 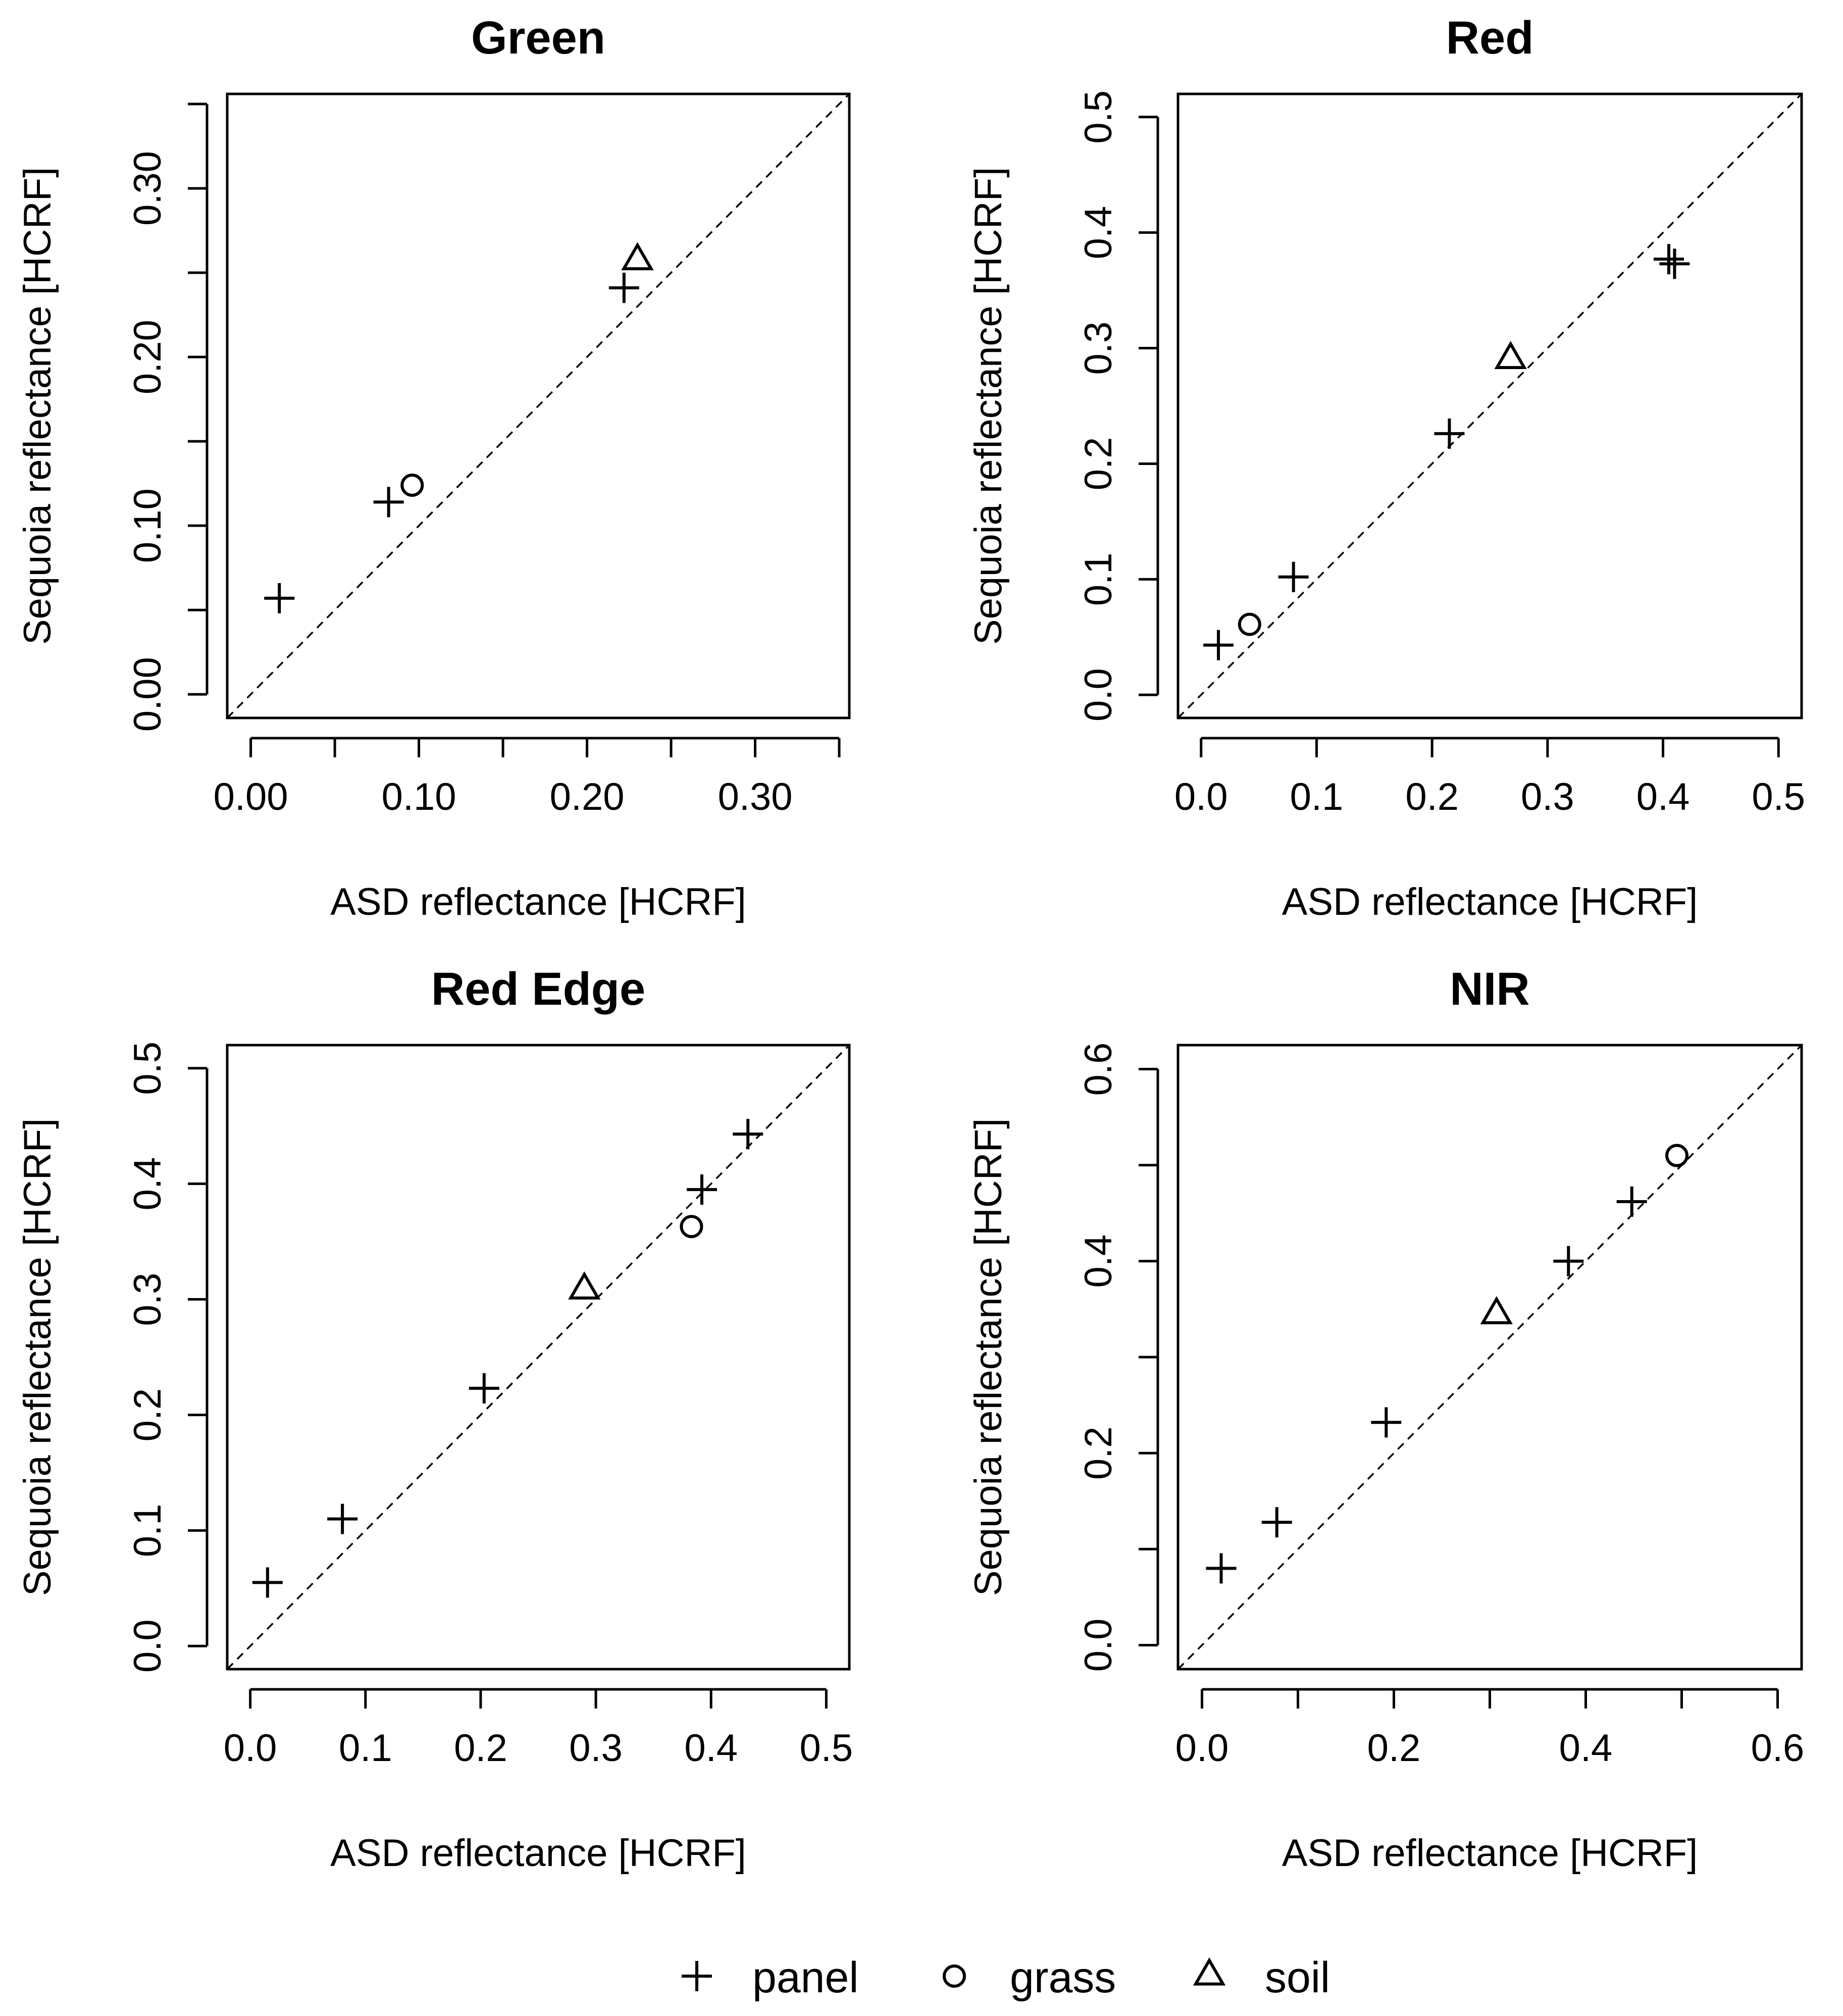 What do you see at coordinates (538, 38) in the screenshot?
I see `panel-title: Green` at bounding box center [538, 38].